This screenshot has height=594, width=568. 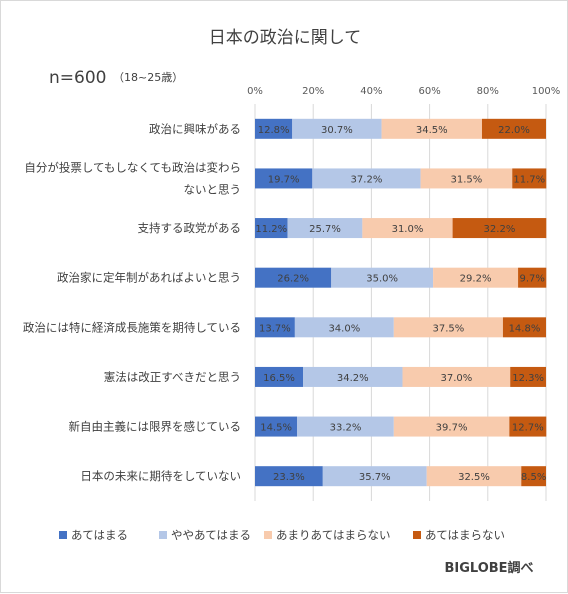 I want to click on data-label: 14.8%, so click(x=525, y=328).